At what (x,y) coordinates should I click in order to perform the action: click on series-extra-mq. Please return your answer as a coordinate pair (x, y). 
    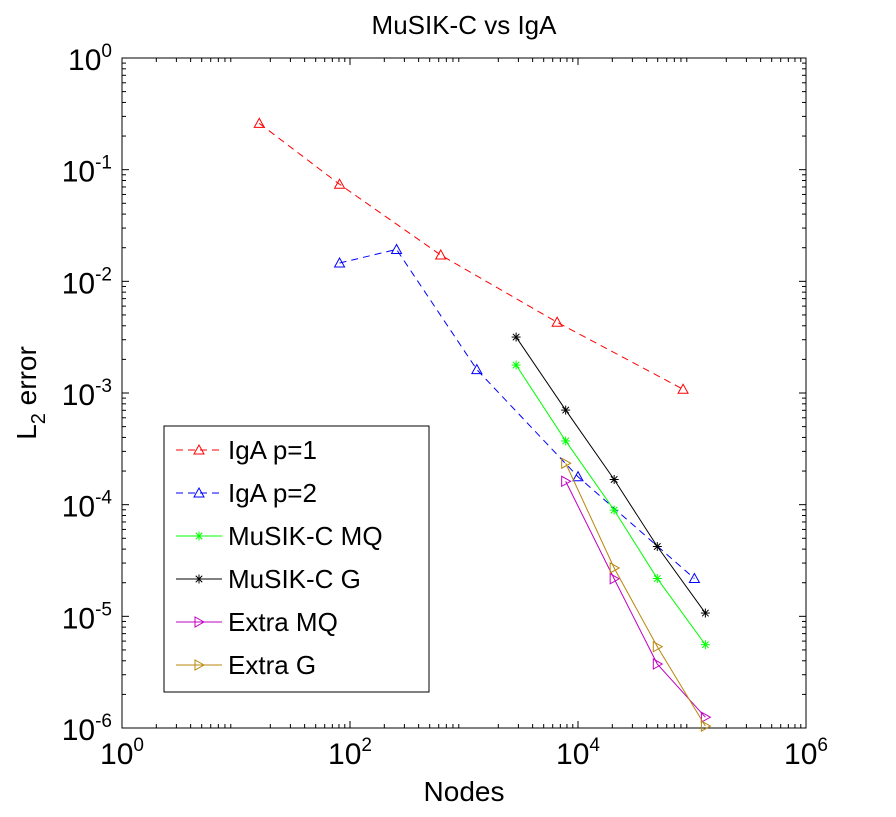
    Looking at the image, I should click on (636, 599).